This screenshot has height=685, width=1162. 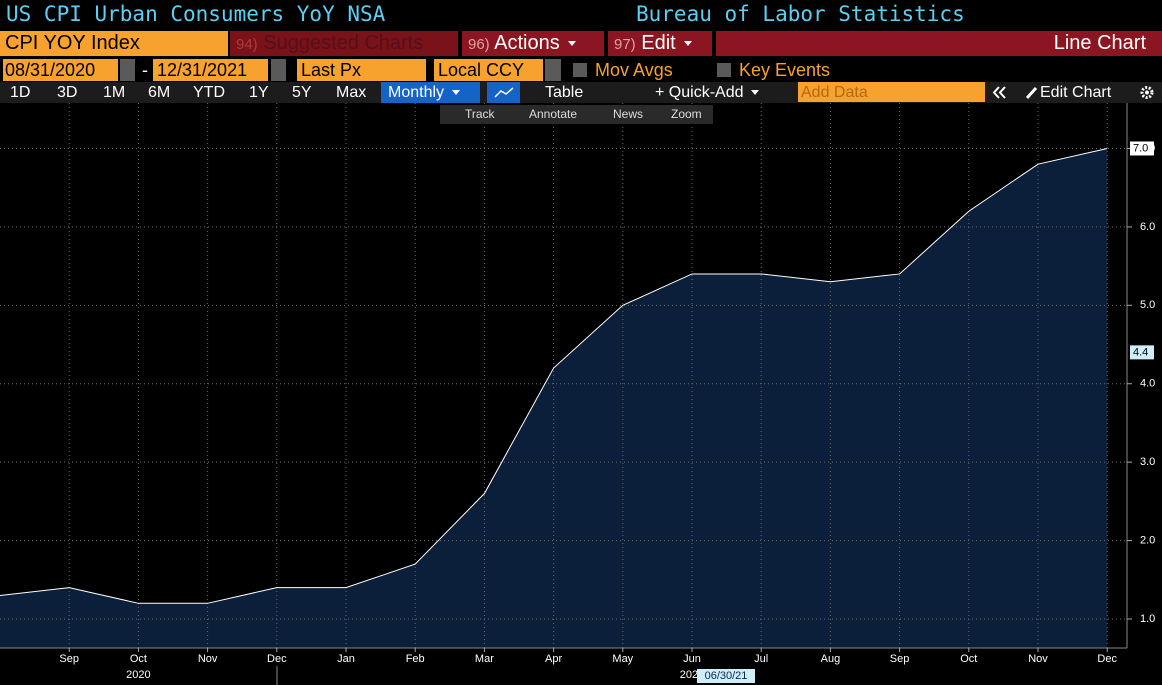 What do you see at coordinates (761, 659) in the screenshot?
I see `x-tick-label: Jul` at bounding box center [761, 659].